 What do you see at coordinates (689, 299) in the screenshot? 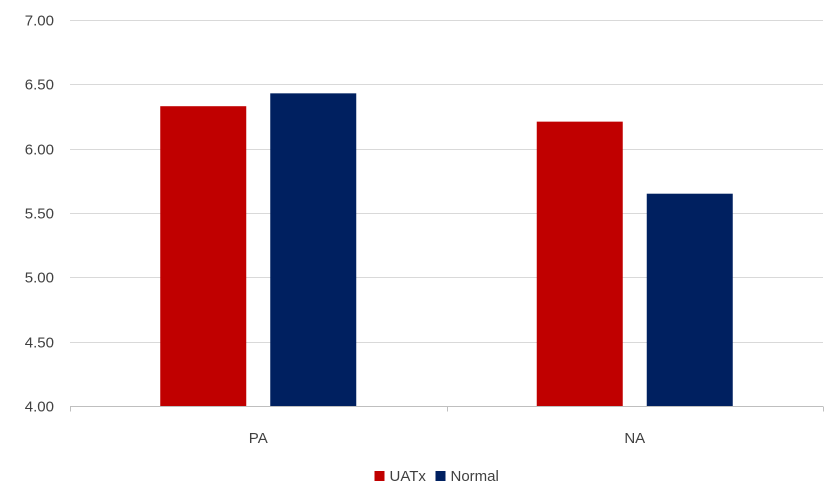
I see `bar-normal-na` at bounding box center [689, 299].